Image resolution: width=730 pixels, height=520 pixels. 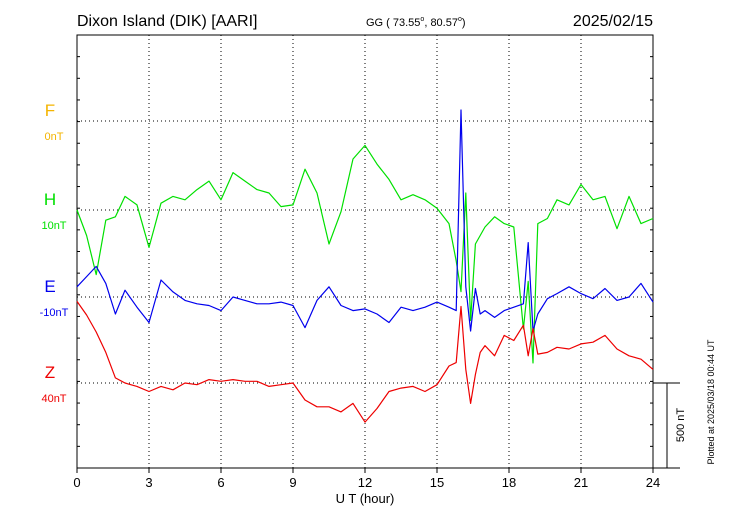 I want to click on x-tick-label: 3, so click(x=148, y=482).